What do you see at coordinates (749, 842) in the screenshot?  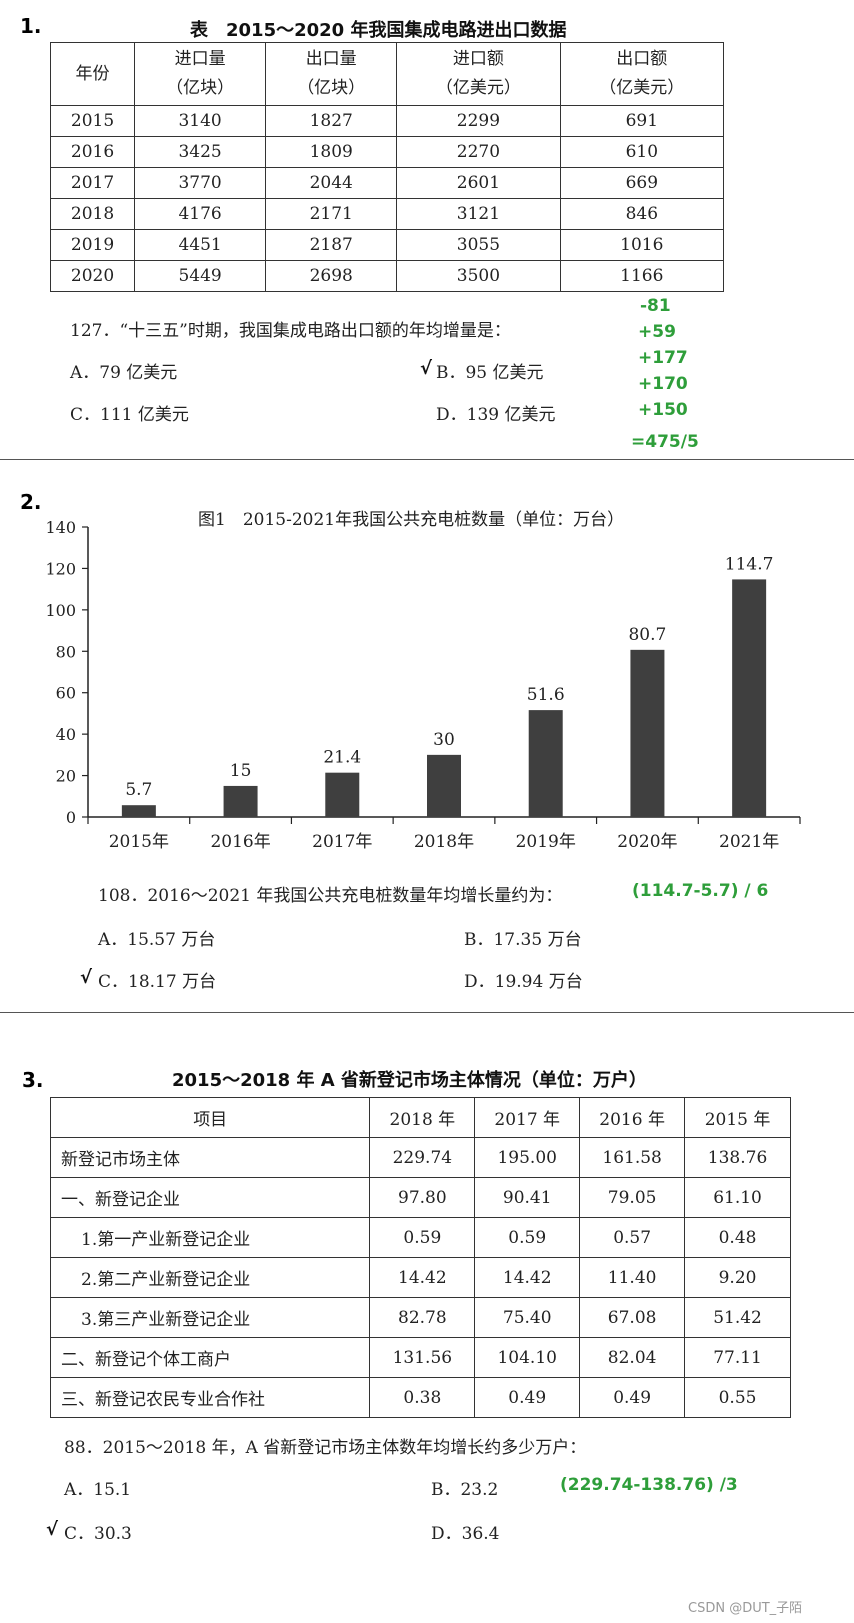 I see `x-tick-label: 2021年` at bounding box center [749, 842].